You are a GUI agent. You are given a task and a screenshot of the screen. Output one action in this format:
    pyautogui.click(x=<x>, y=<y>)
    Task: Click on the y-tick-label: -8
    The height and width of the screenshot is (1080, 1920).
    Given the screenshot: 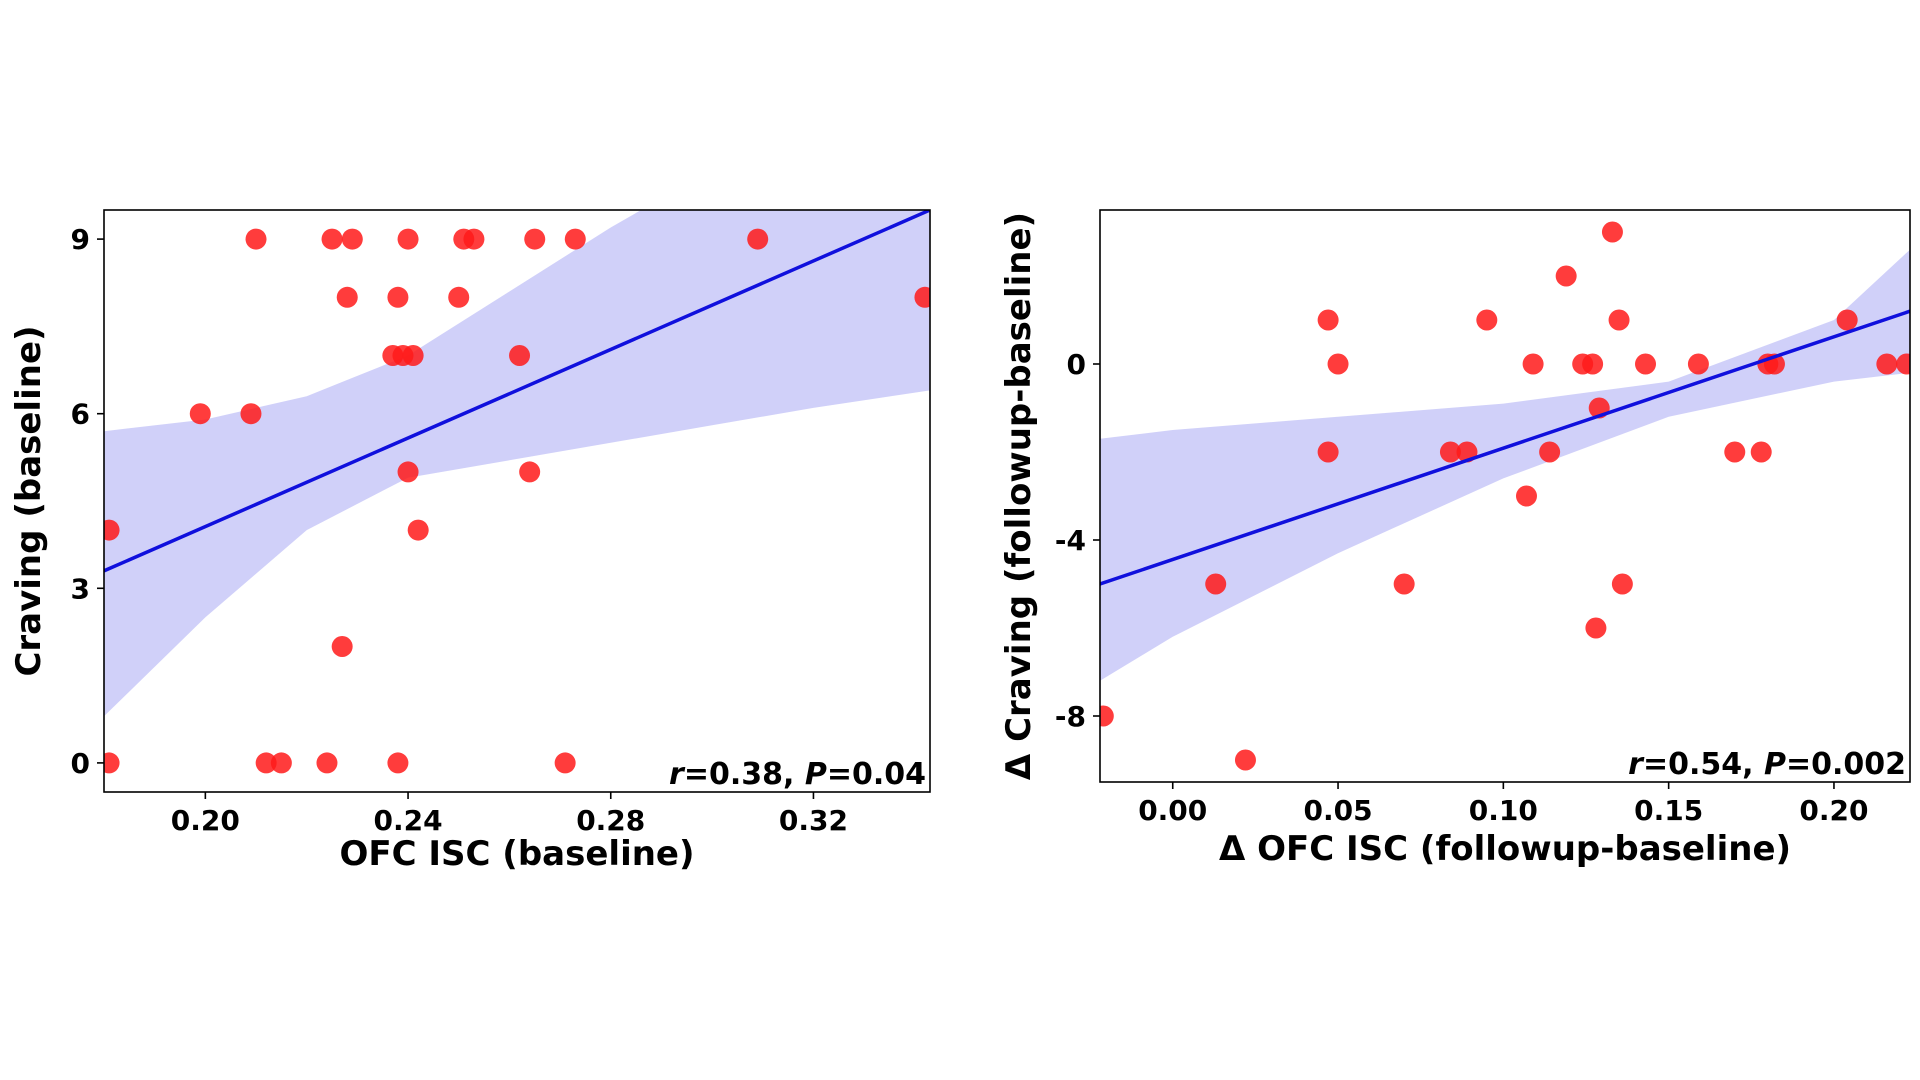 What is the action you would take?
    pyautogui.click(x=1070, y=716)
    